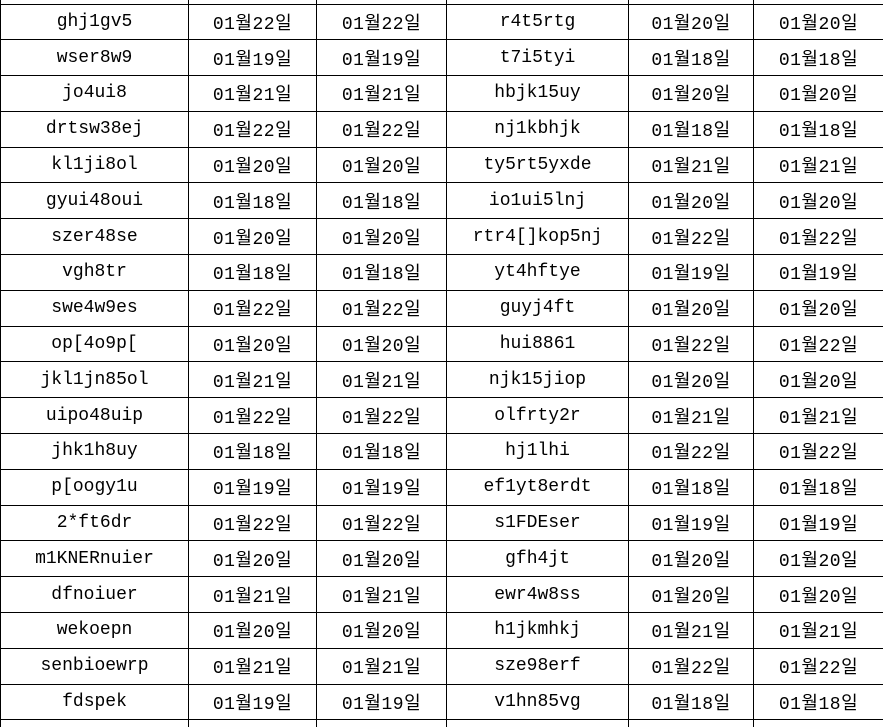 The height and width of the screenshot is (727, 883). What do you see at coordinates (537, 380) in the screenshot?
I see `id-cell-right: njk15jiop` at bounding box center [537, 380].